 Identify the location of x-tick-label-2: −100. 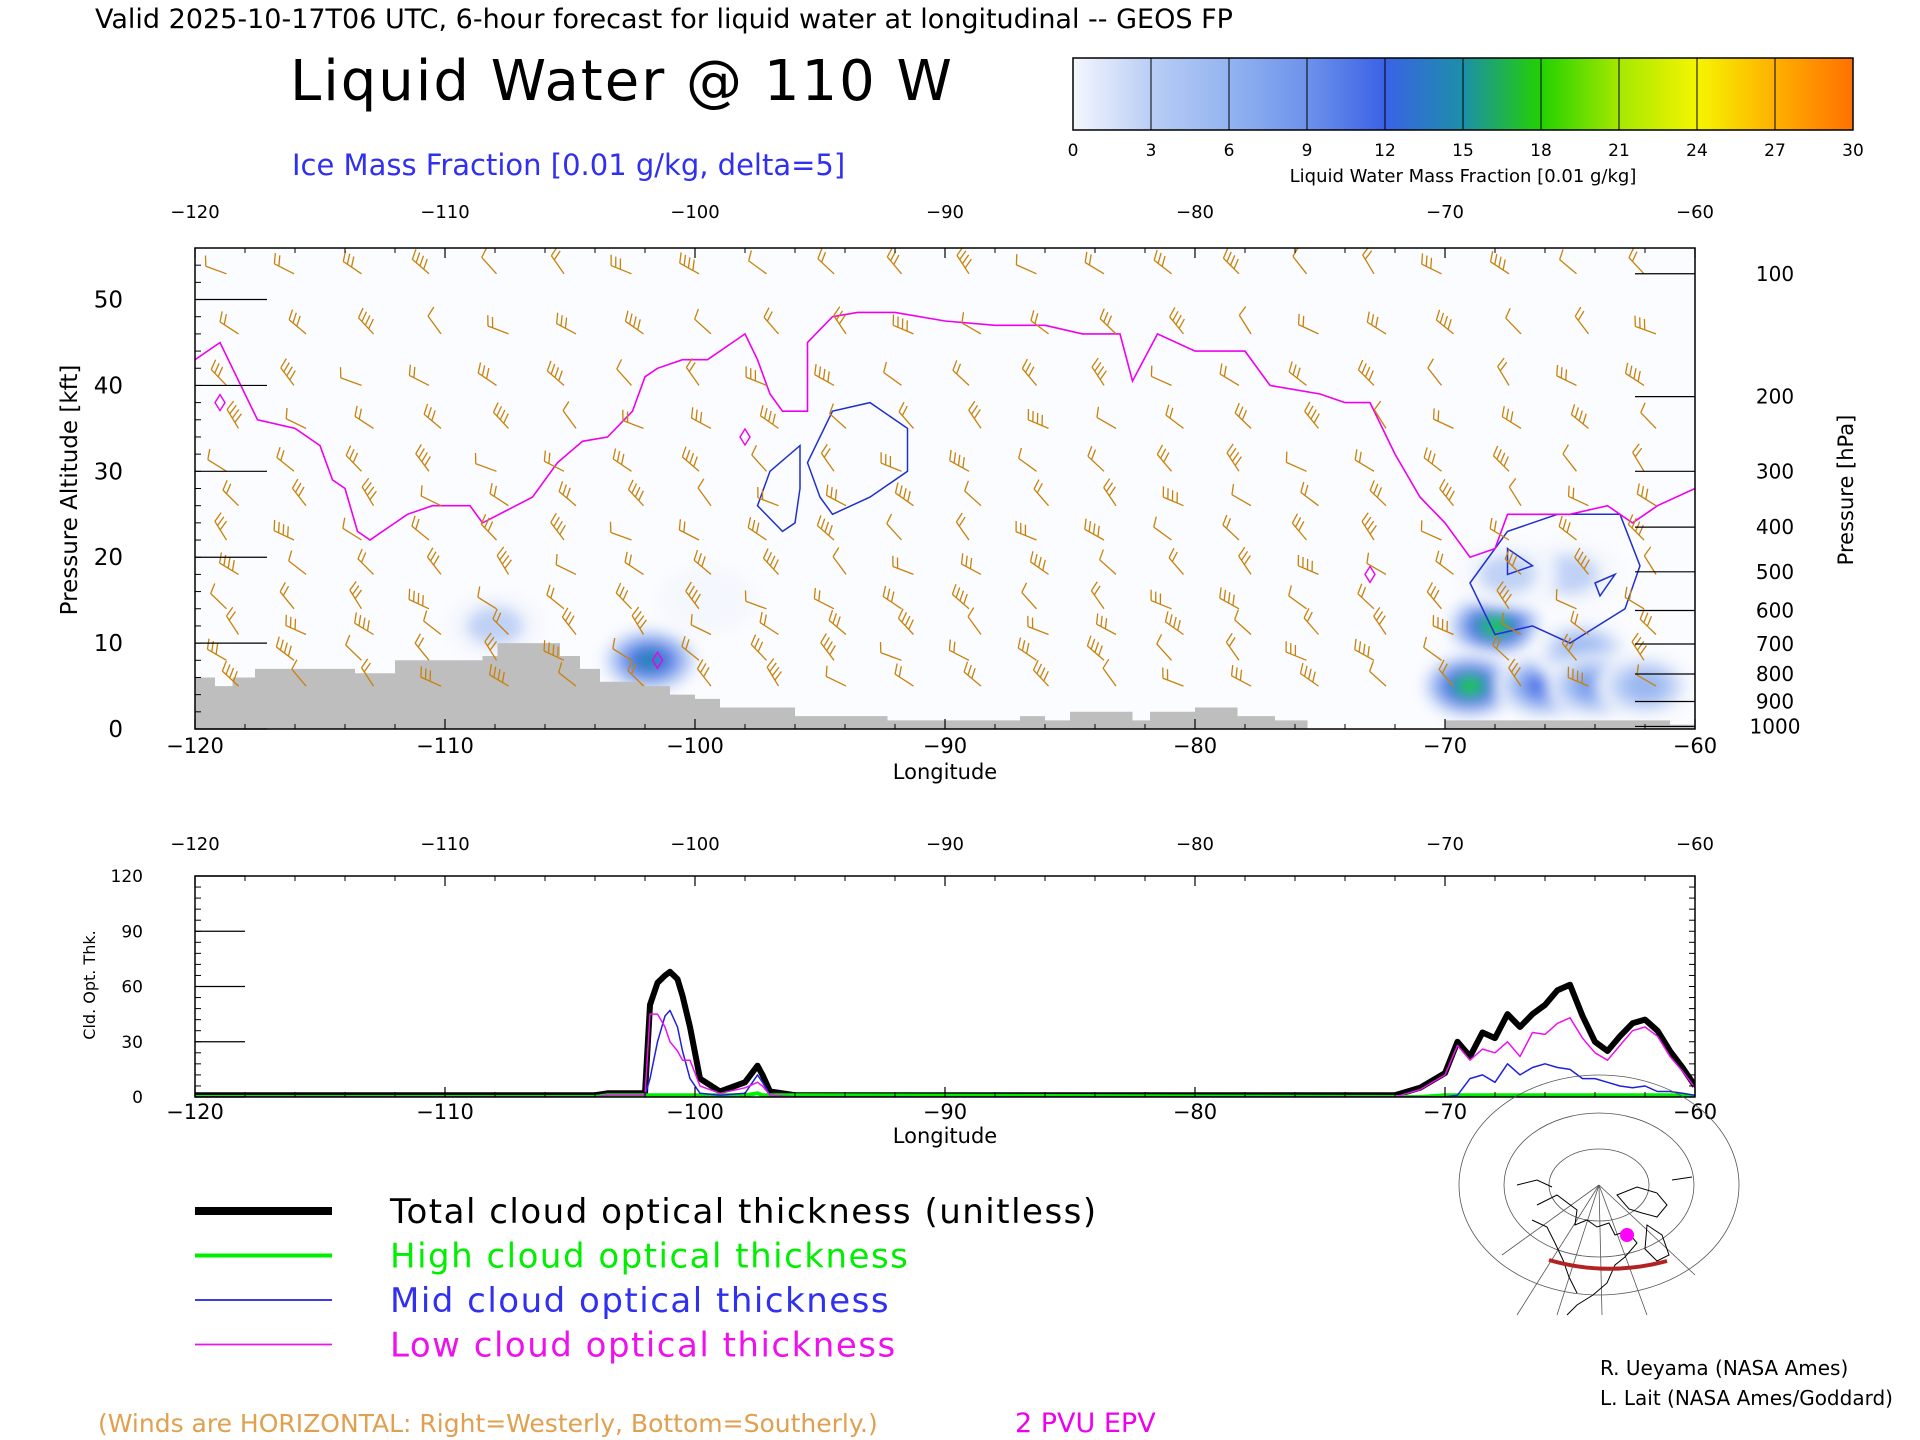
(695, 1112).